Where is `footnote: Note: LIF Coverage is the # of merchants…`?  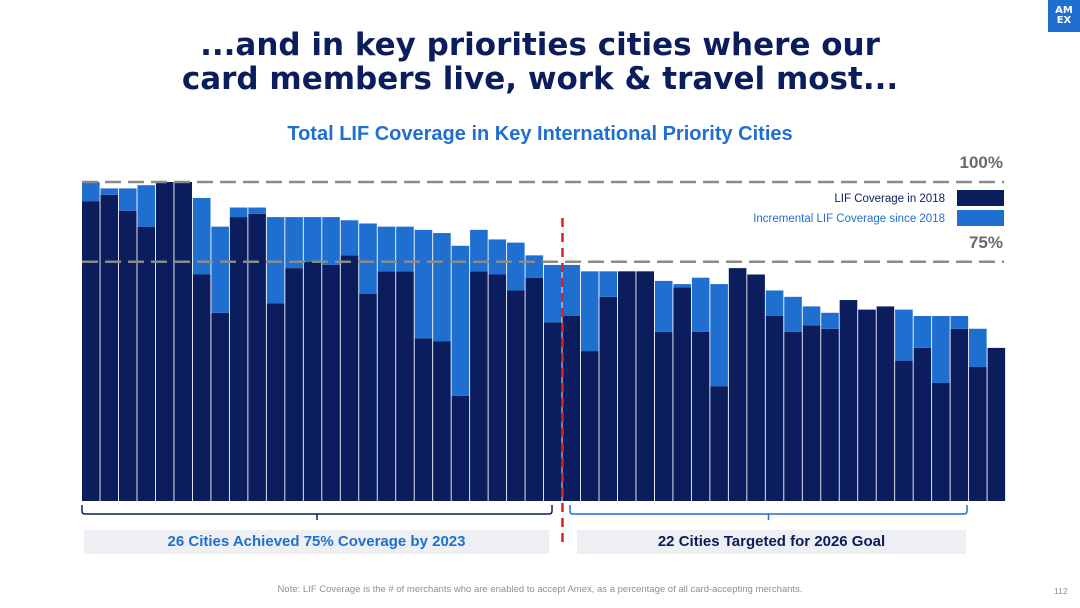 footnote: Note: LIF Coverage is the # of merchants… is located at coordinates (540, 589).